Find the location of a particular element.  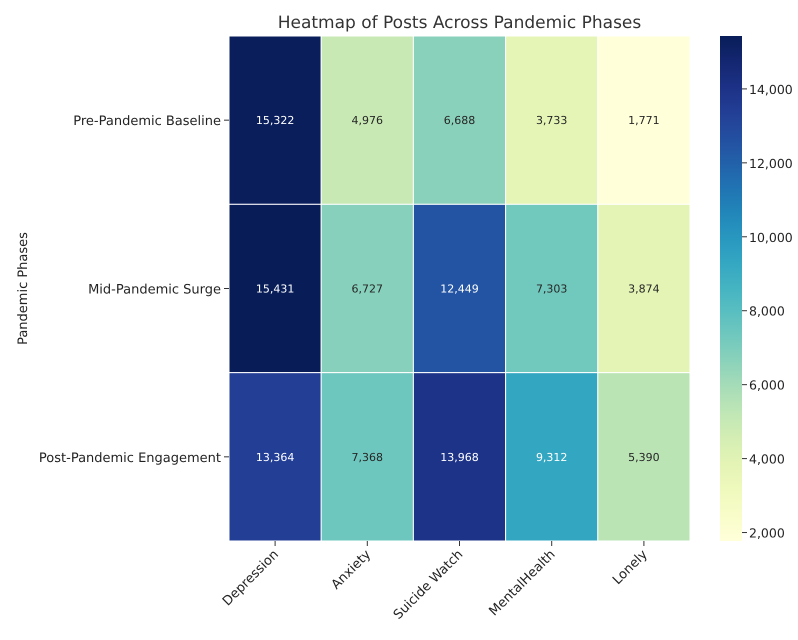

data-label: 12,449 is located at coordinates (459, 289).